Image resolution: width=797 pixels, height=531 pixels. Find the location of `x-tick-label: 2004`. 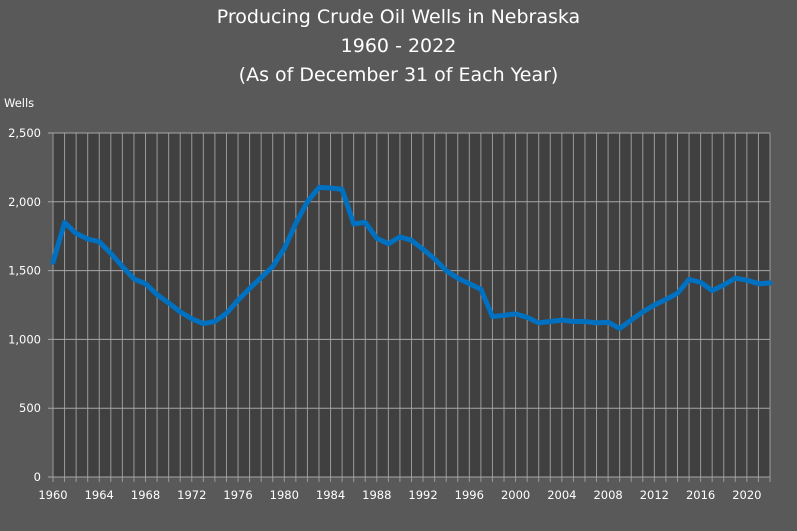

x-tick-label: 2004 is located at coordinates (561, 495).